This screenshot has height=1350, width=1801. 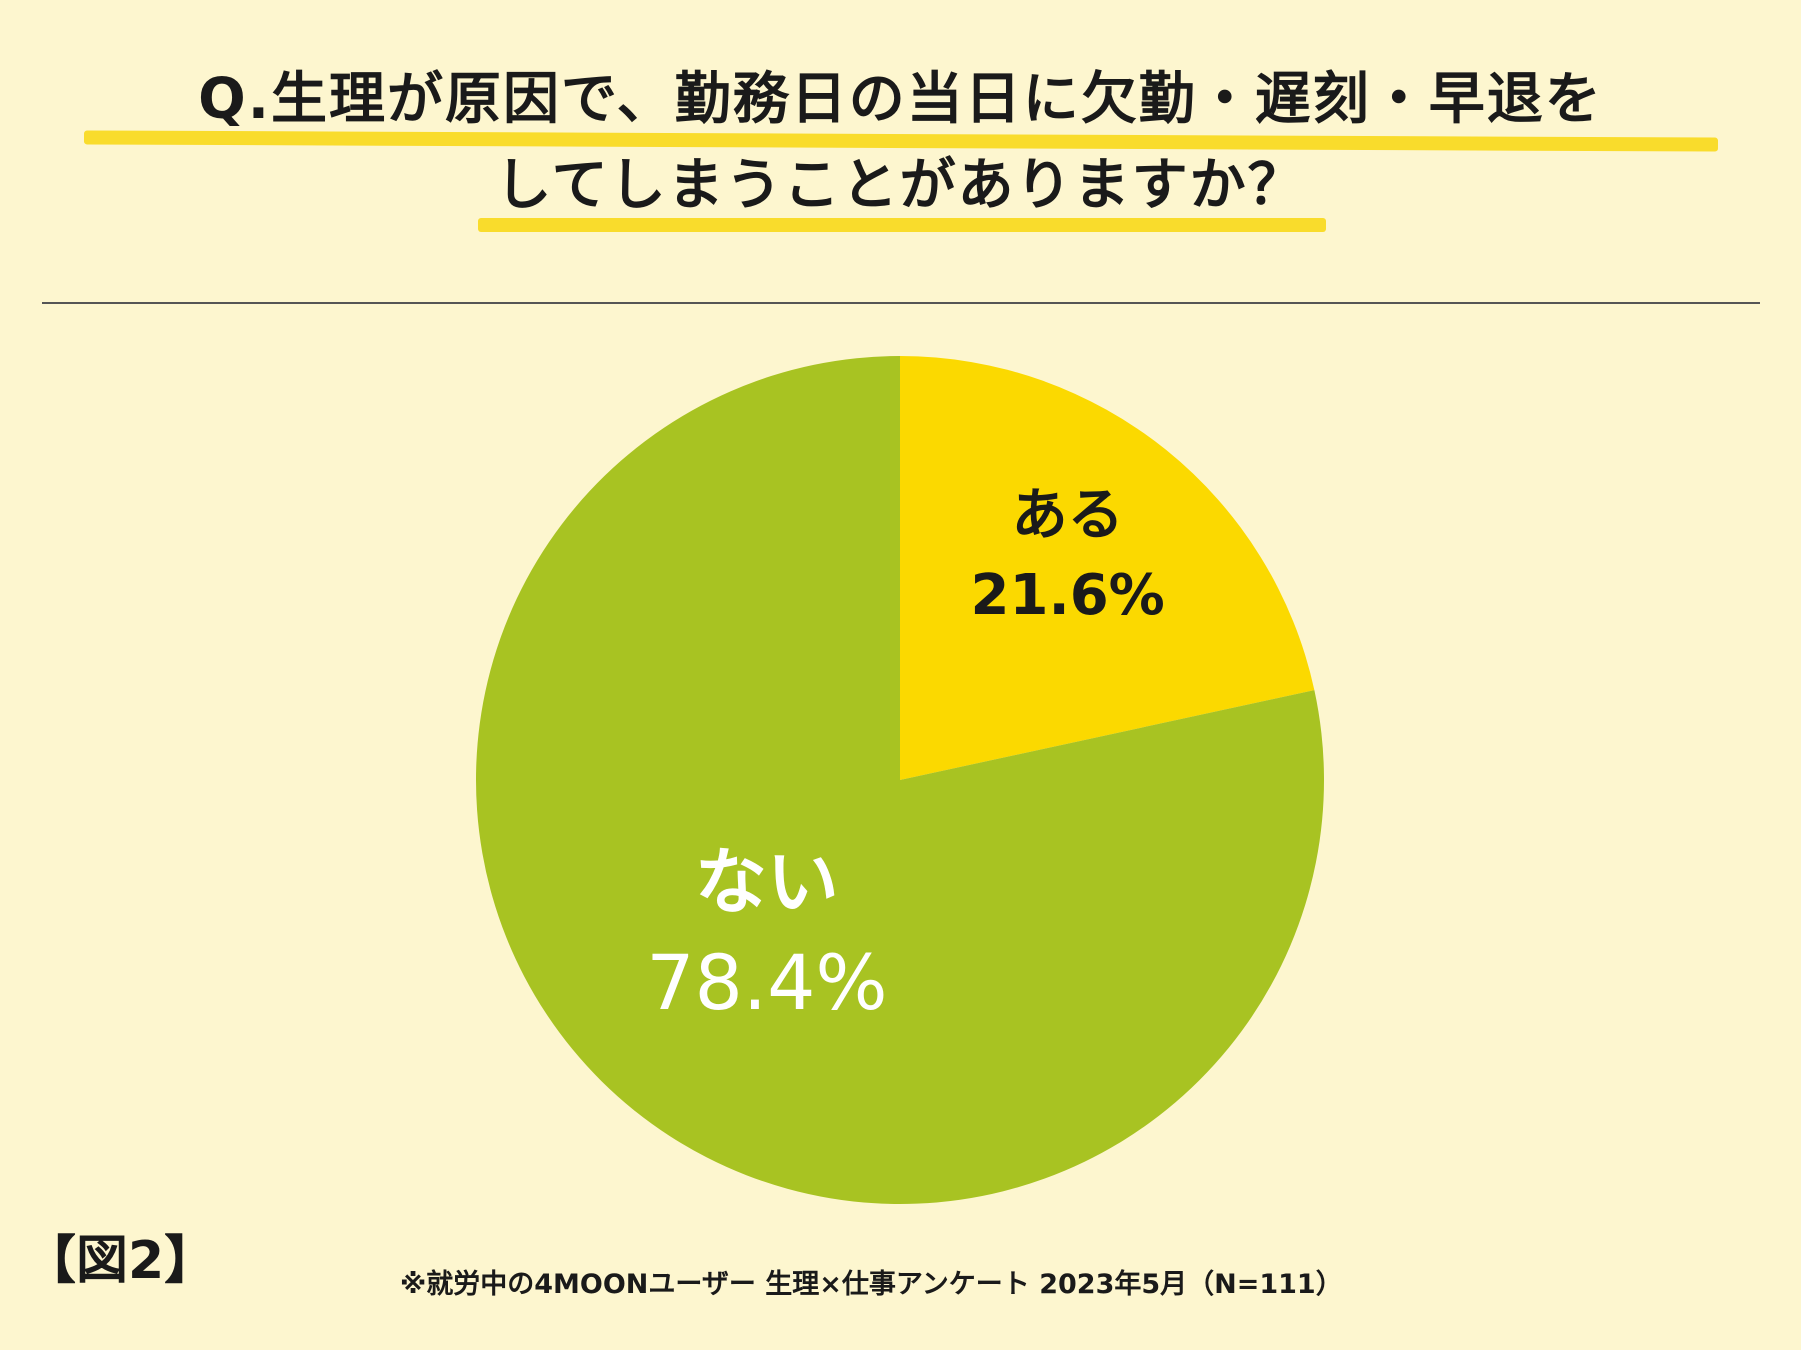 What do you see at coordinates (871, 1284) in the screenshot?
I see `source-note: ※就労中の4MOONユーザー 生理×仕事アンケート 2023年5月（N=111）` at bounding box center [871, 1284].